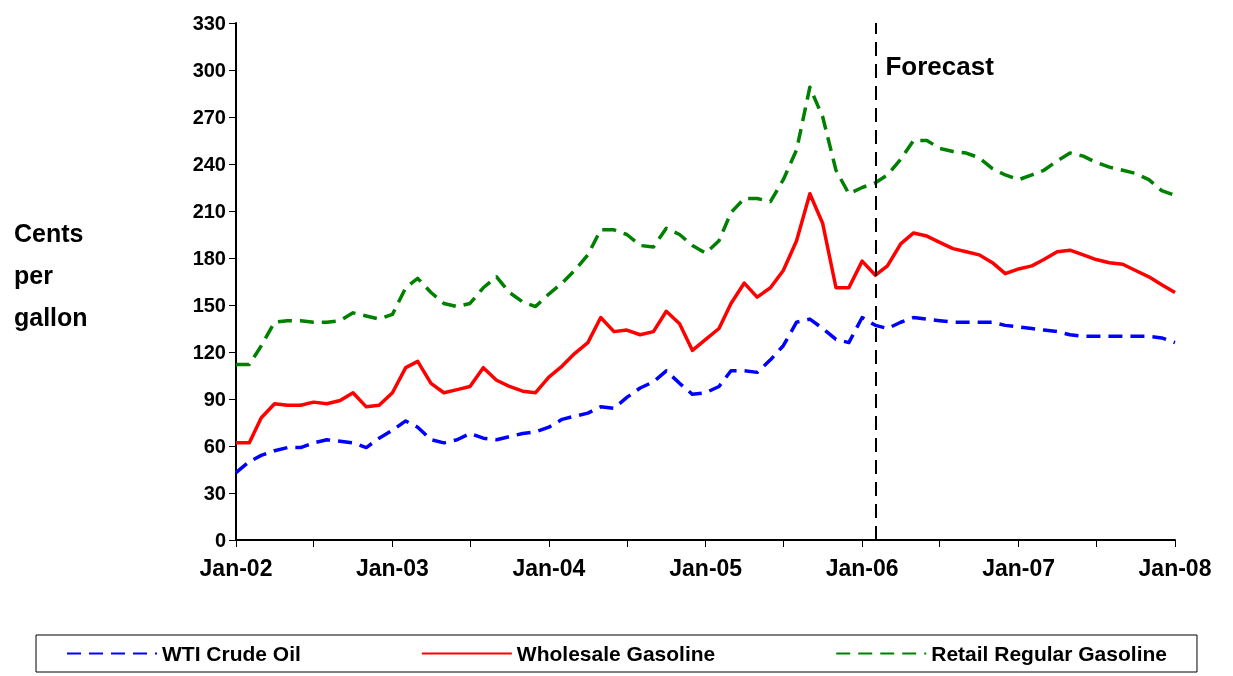 This screenshot has width=1233, height=676. What do you see at coordinates (236, 567) in the screenshot?
I see `x-tick-label: Jan-02` at bounding box center [236, 567].